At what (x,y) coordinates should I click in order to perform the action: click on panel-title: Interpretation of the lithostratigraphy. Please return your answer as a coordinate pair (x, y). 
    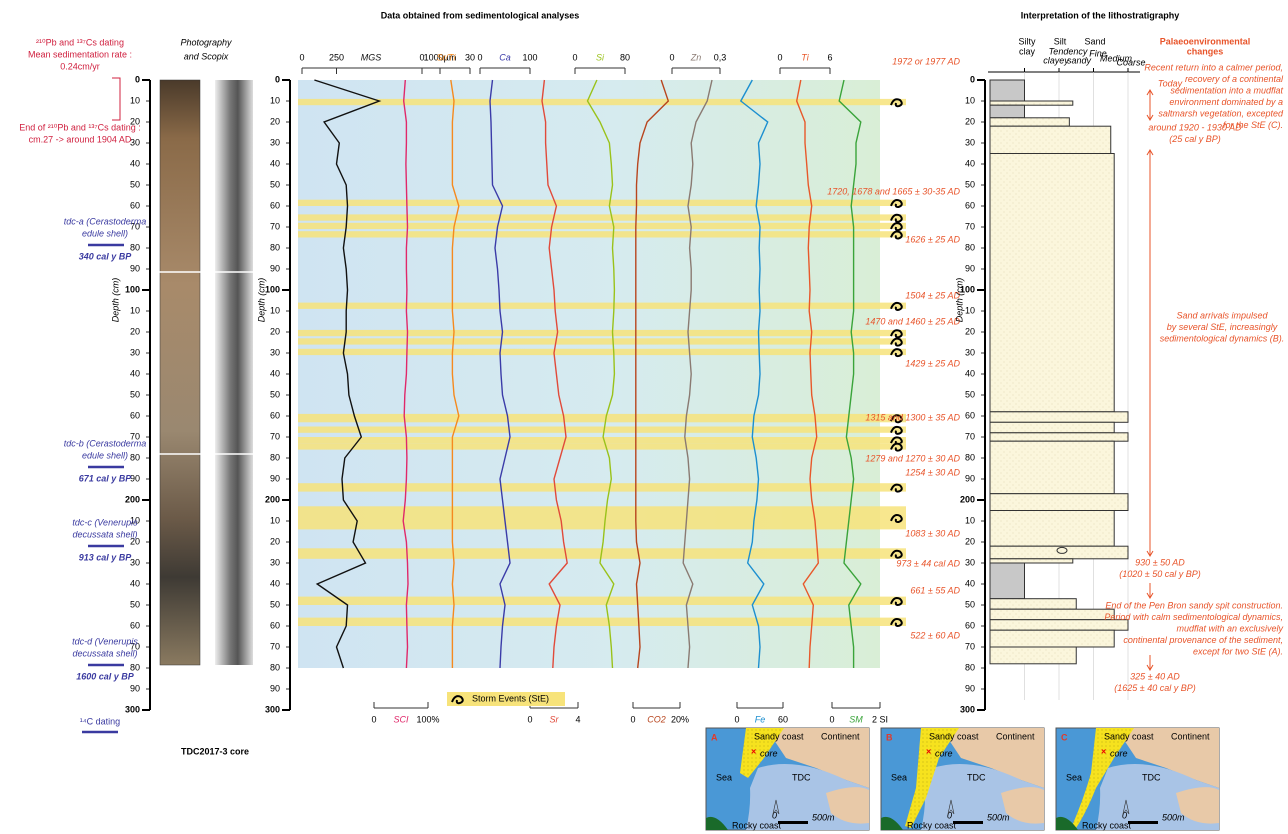
    Looking at the image, I should click on (1100, 15).